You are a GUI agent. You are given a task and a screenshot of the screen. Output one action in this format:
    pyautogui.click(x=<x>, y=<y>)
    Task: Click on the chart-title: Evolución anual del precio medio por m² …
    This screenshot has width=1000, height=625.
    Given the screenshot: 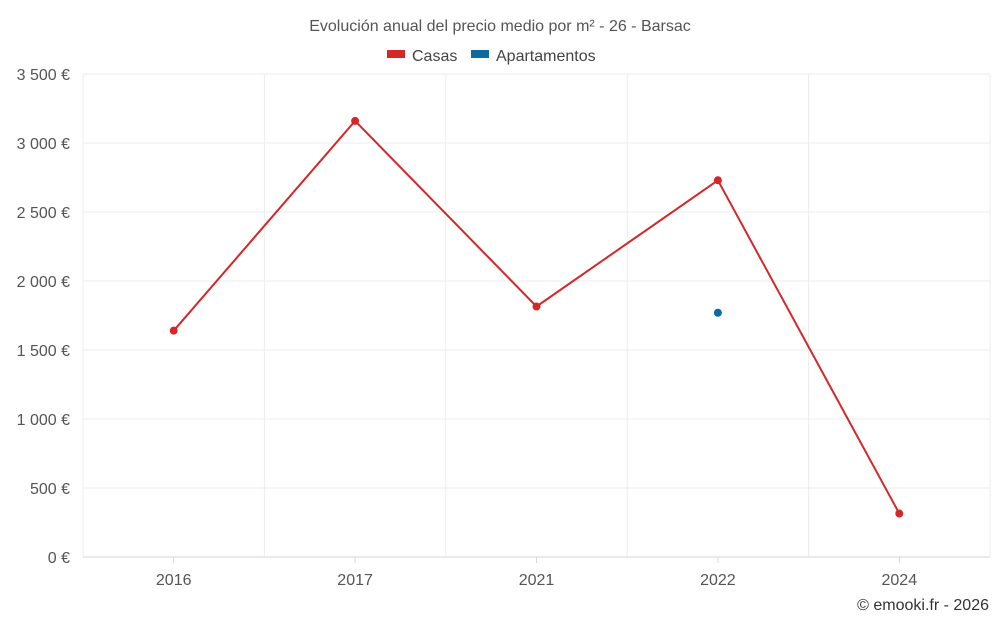 What is the action you would take?
    pyautogui.click(x=500, y=26)
    